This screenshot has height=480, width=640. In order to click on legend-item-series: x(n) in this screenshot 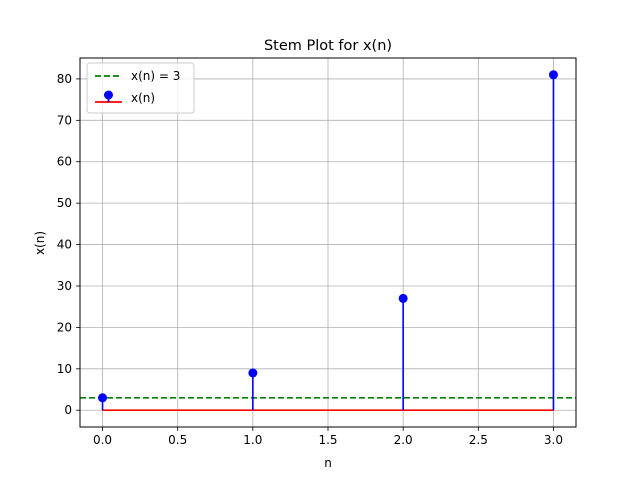, I will do `click(143, 98)`.